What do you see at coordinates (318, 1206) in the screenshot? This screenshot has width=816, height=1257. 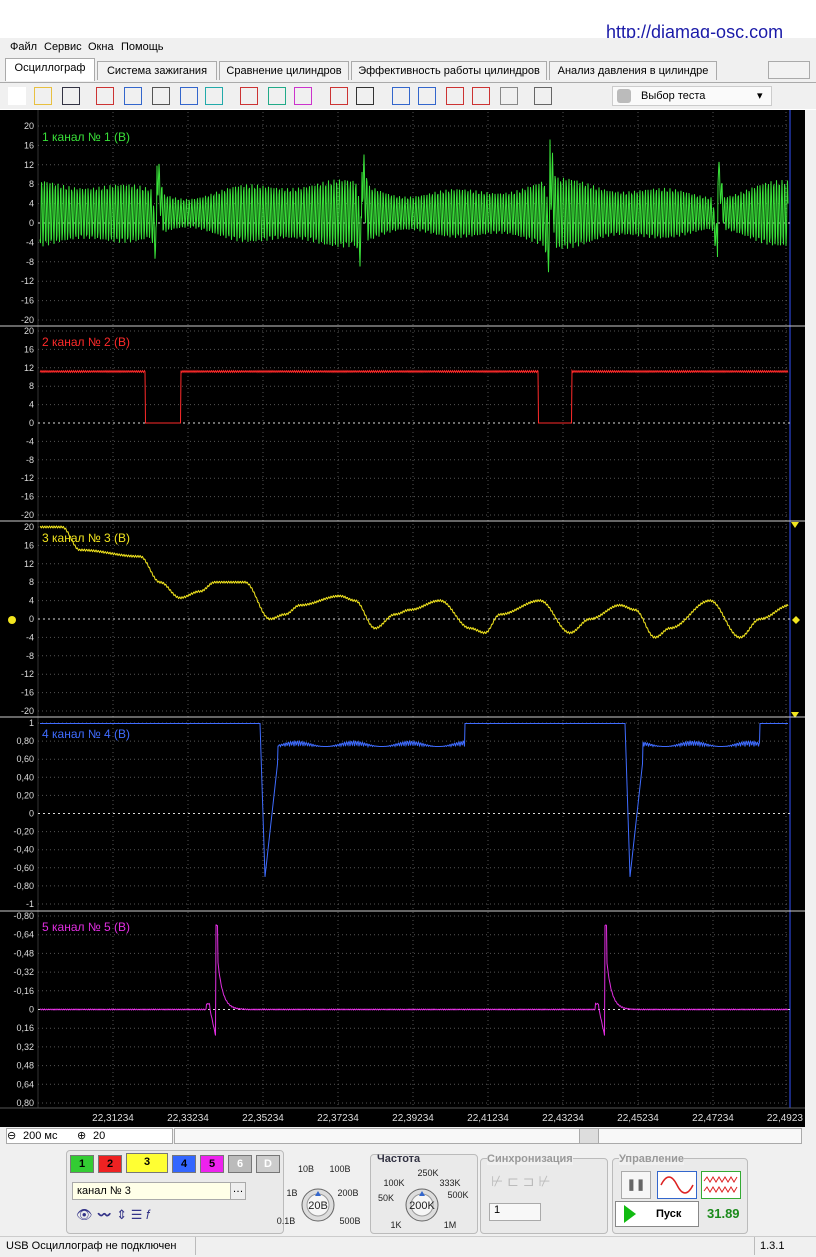 I see `knob-value: 20В` at bounding box center [318, 1206].